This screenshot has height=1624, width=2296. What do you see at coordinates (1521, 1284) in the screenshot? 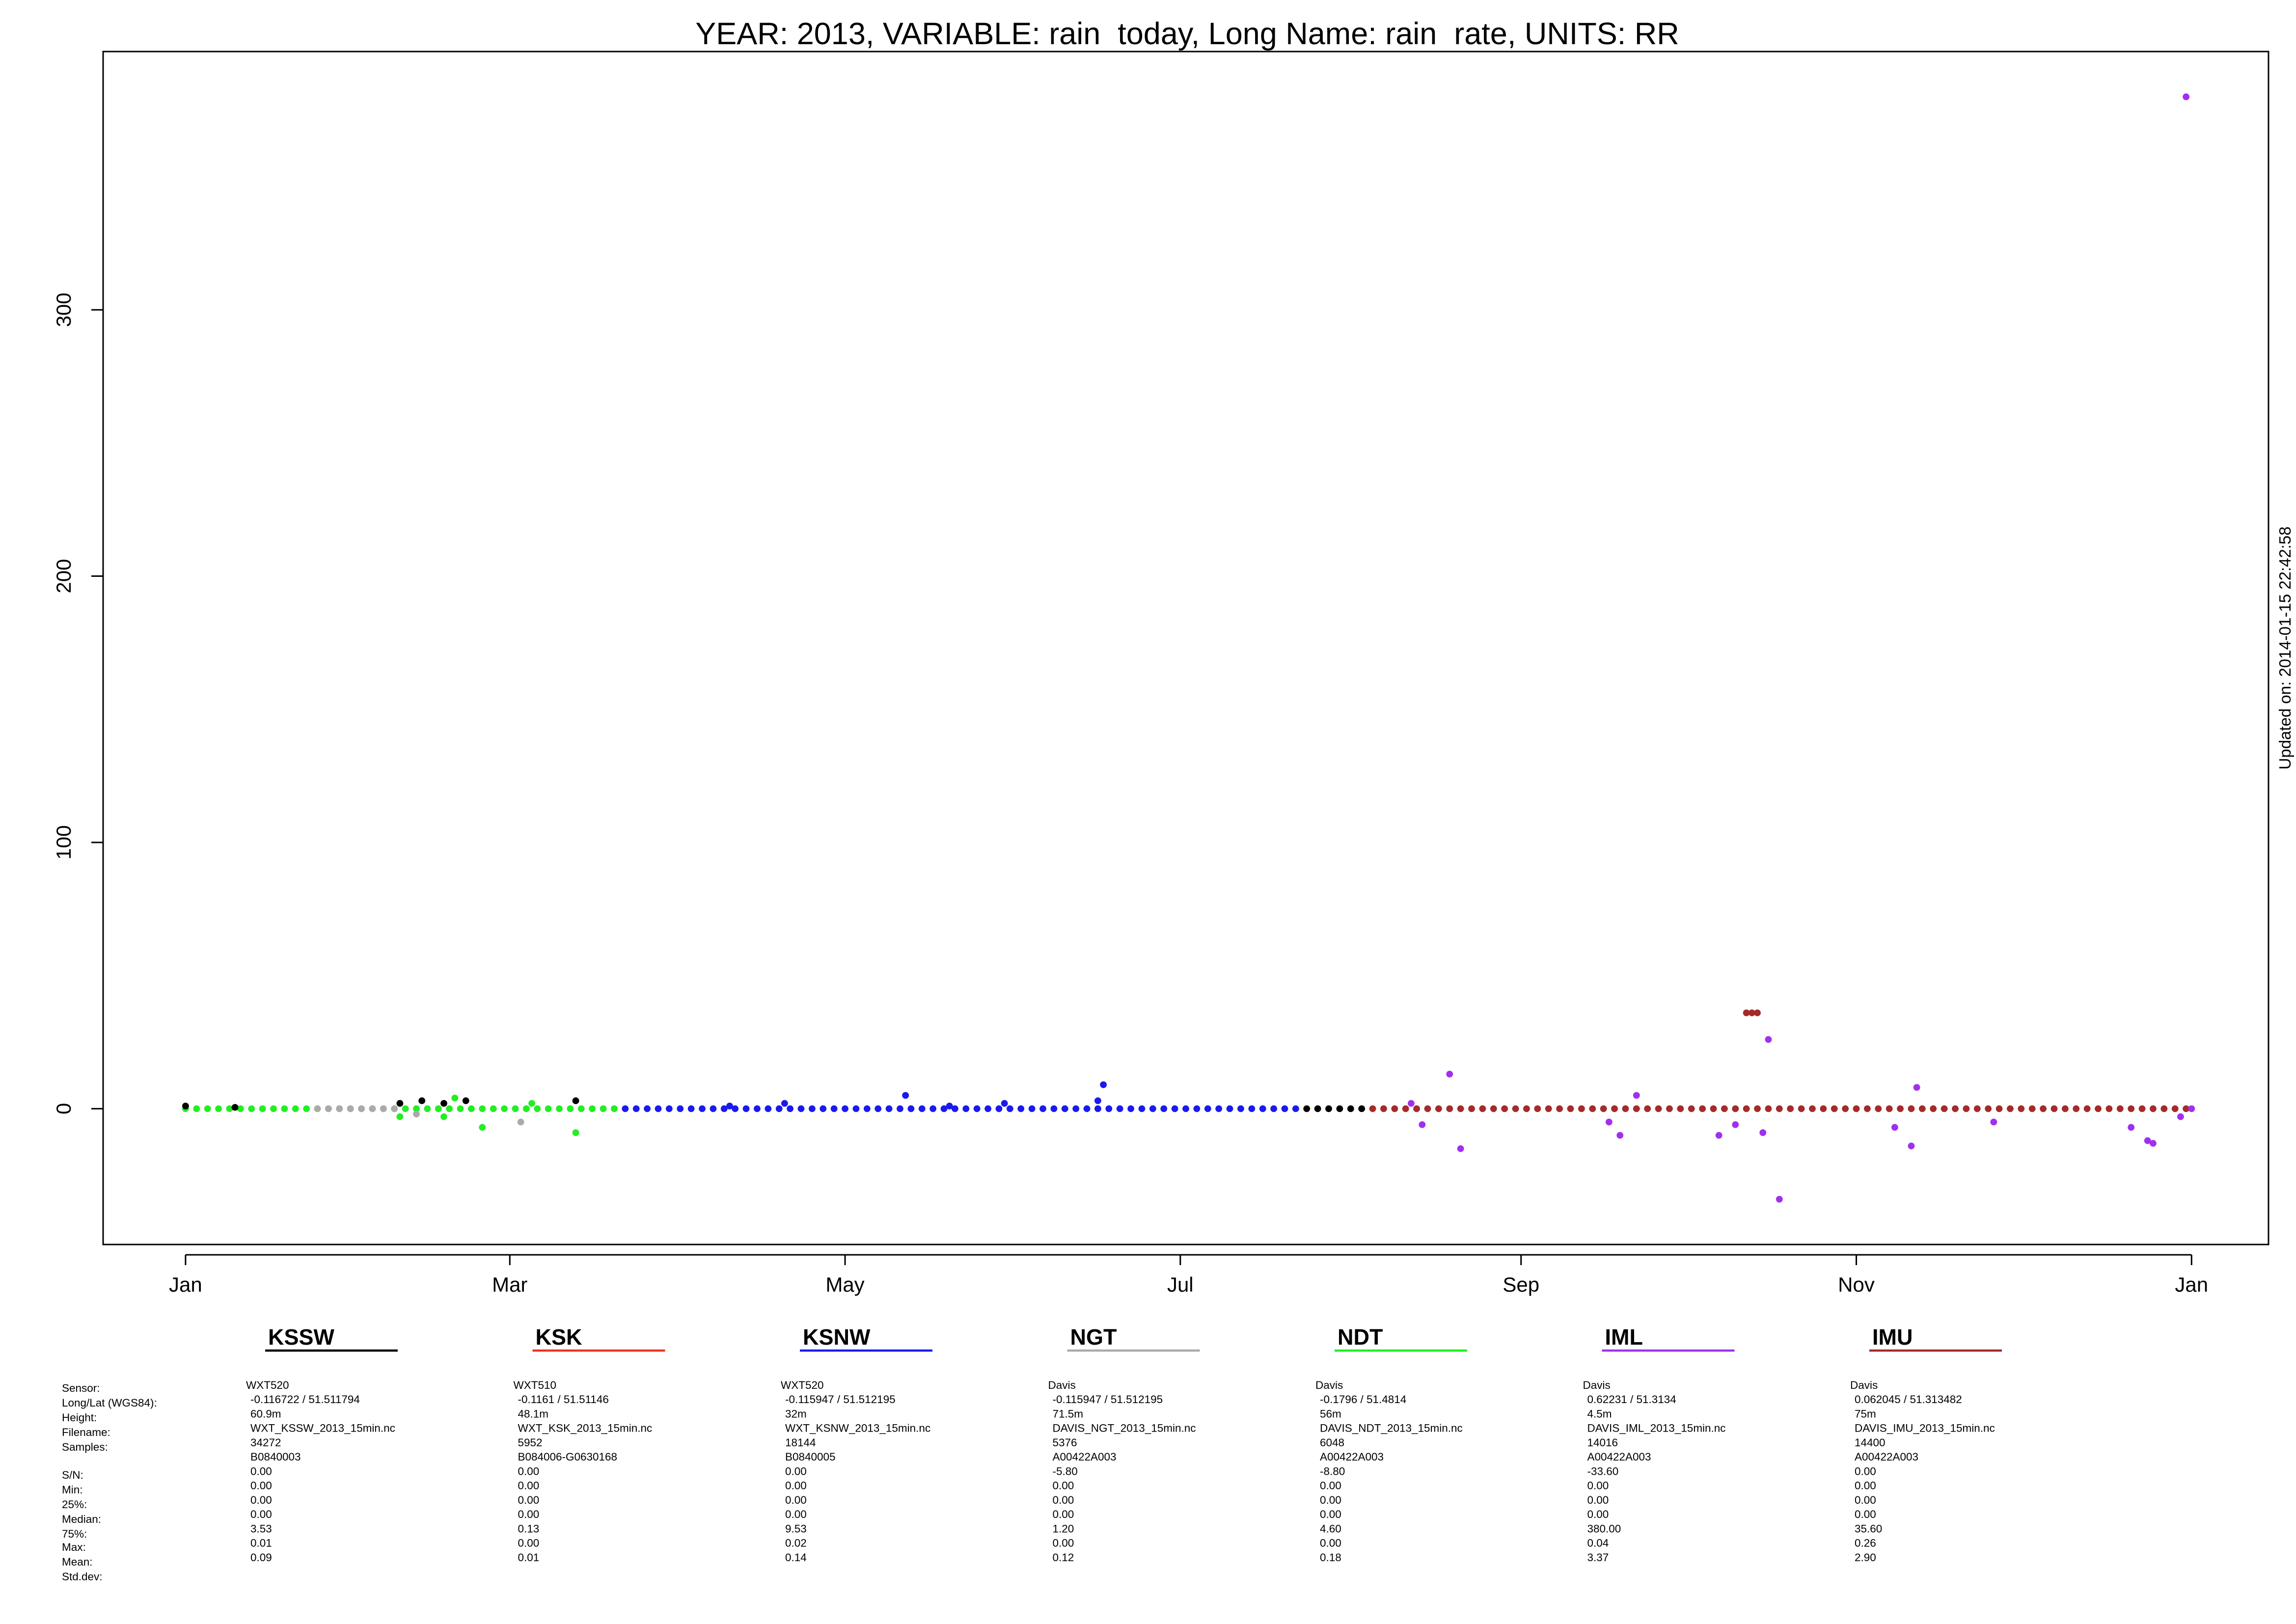
I see `x-tick-label: Sep` at bounding box center [1521, 1284].